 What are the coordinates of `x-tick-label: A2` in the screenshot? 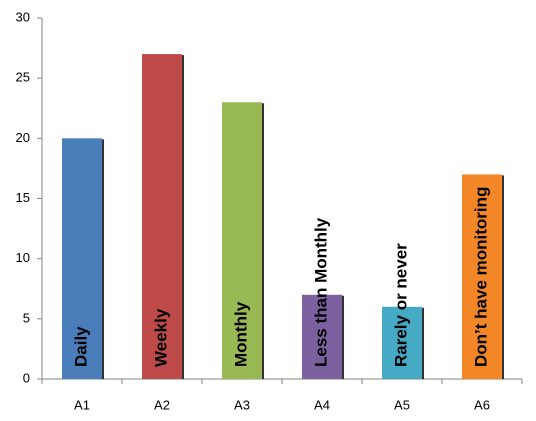 It's located at (162, 404).